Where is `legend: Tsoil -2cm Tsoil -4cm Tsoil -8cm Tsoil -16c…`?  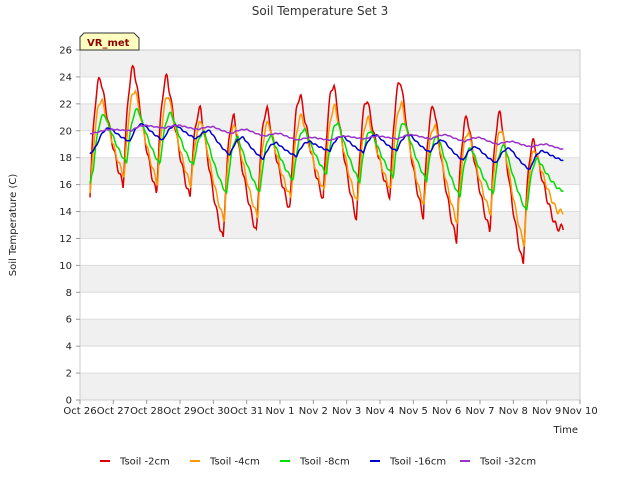 legend: Tsoil -2cm Tsoil -4cm Tsoil -8cm Tsoil -16c… is located at coordinates (318, 462).